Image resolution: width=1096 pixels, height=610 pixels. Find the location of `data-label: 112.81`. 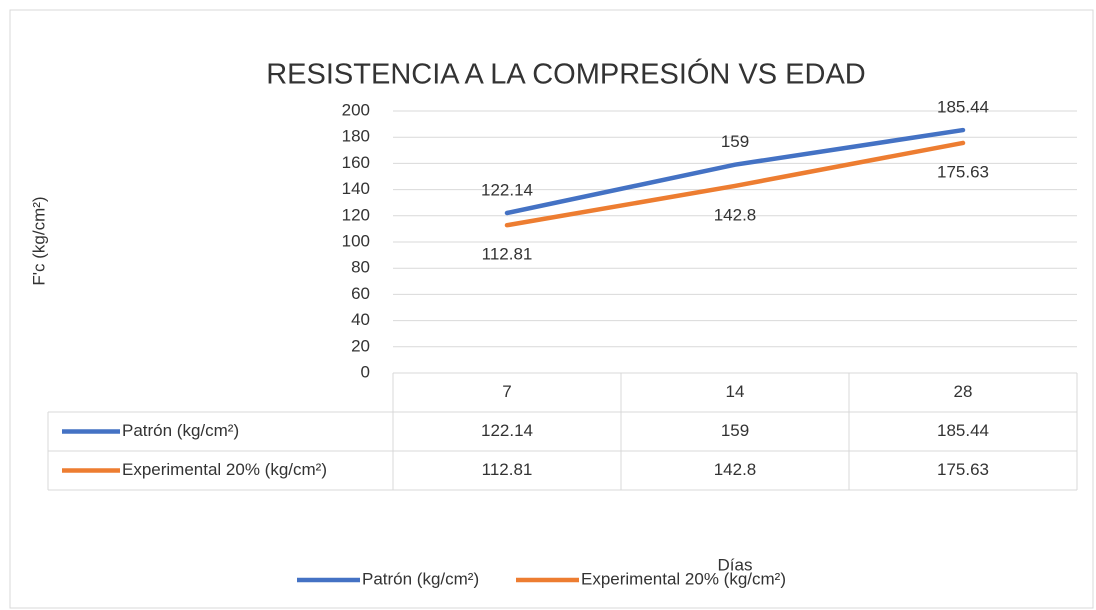

data-label: 112.81 is located at coordinates (507, 254).